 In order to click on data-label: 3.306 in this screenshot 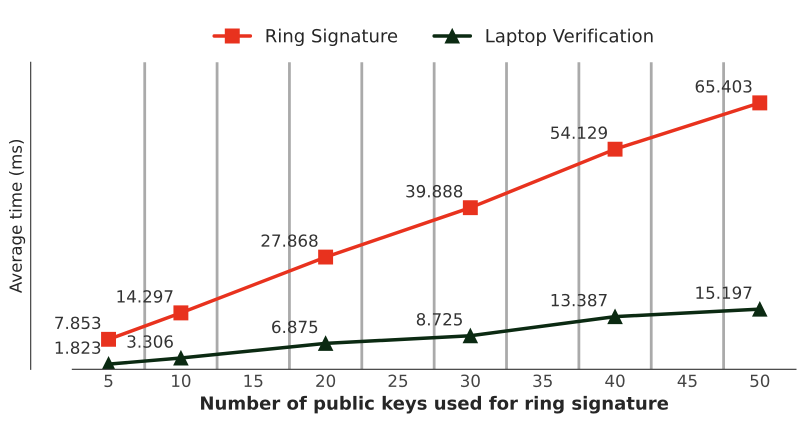, I will do `click(150, 341)`.